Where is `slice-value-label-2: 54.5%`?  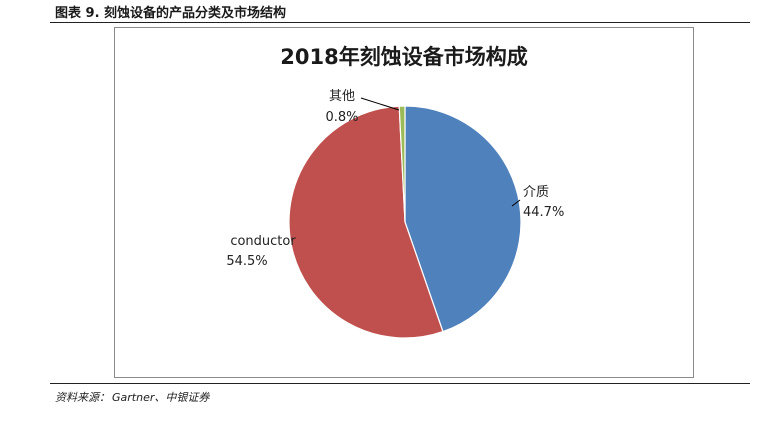 slice-value-label-2: 54.5% is located at coordinates (246, 261).